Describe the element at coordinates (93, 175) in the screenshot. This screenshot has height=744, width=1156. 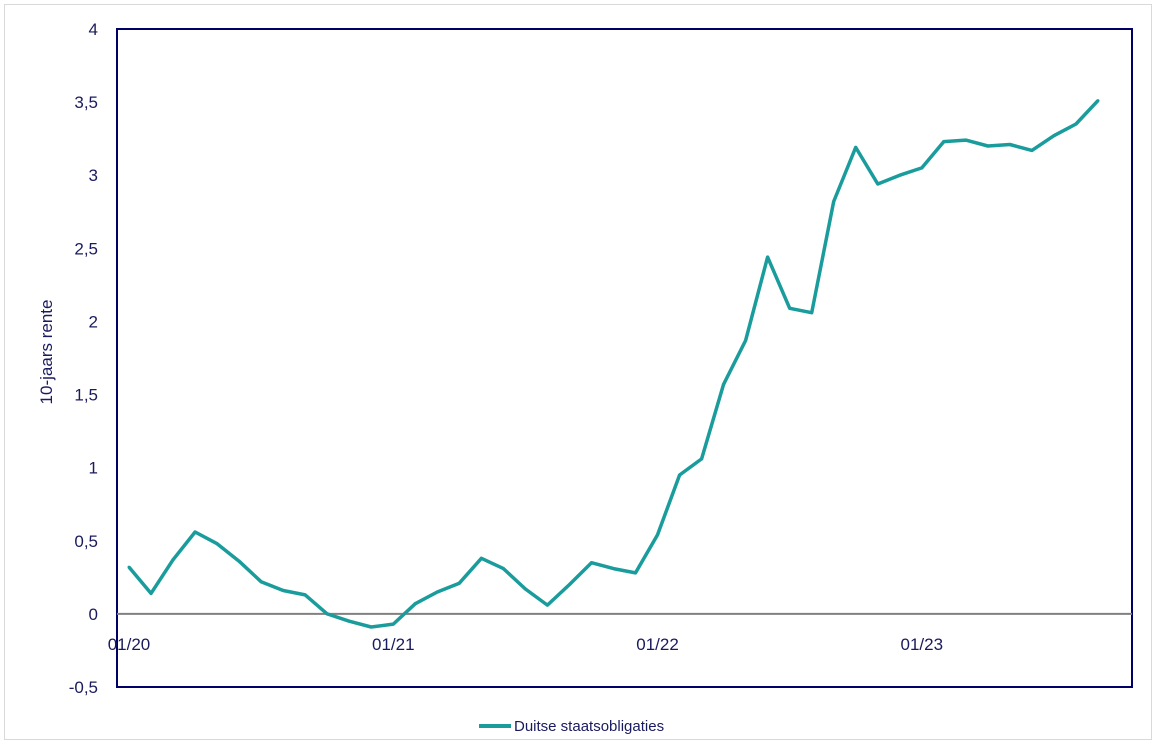
I see `y-tick-label: 3` at that location.